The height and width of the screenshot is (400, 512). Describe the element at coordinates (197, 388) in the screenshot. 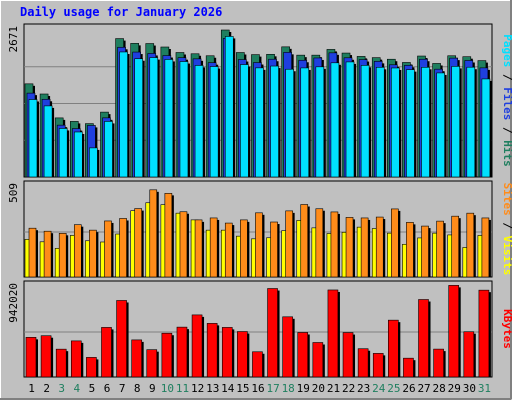

I see `x-label-day-12: 12` at that location.